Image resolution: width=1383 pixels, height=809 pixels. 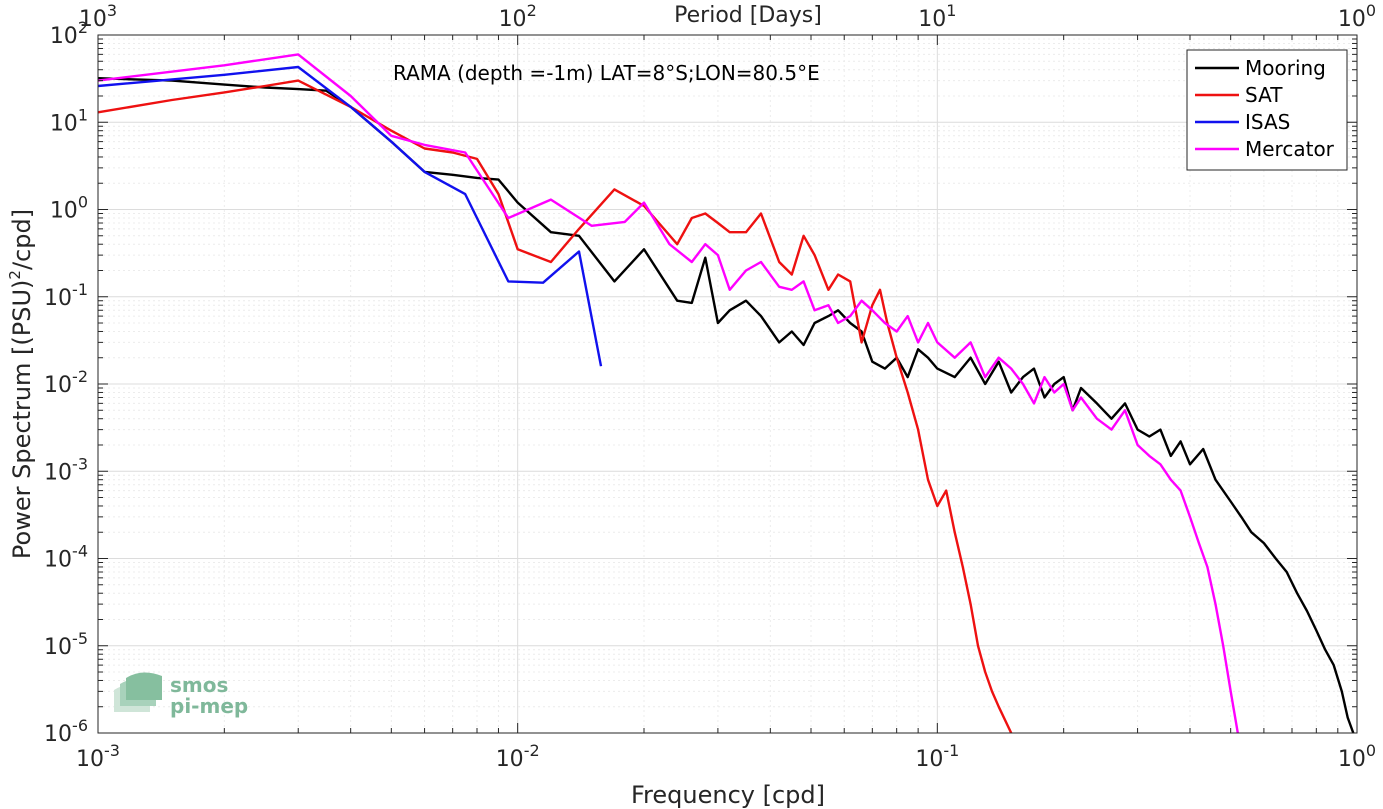 What do you see at coordinates (15, 275) in the screenshot?
I see `y-axis-label-exponent: 2` at bounding box center [15, 275].